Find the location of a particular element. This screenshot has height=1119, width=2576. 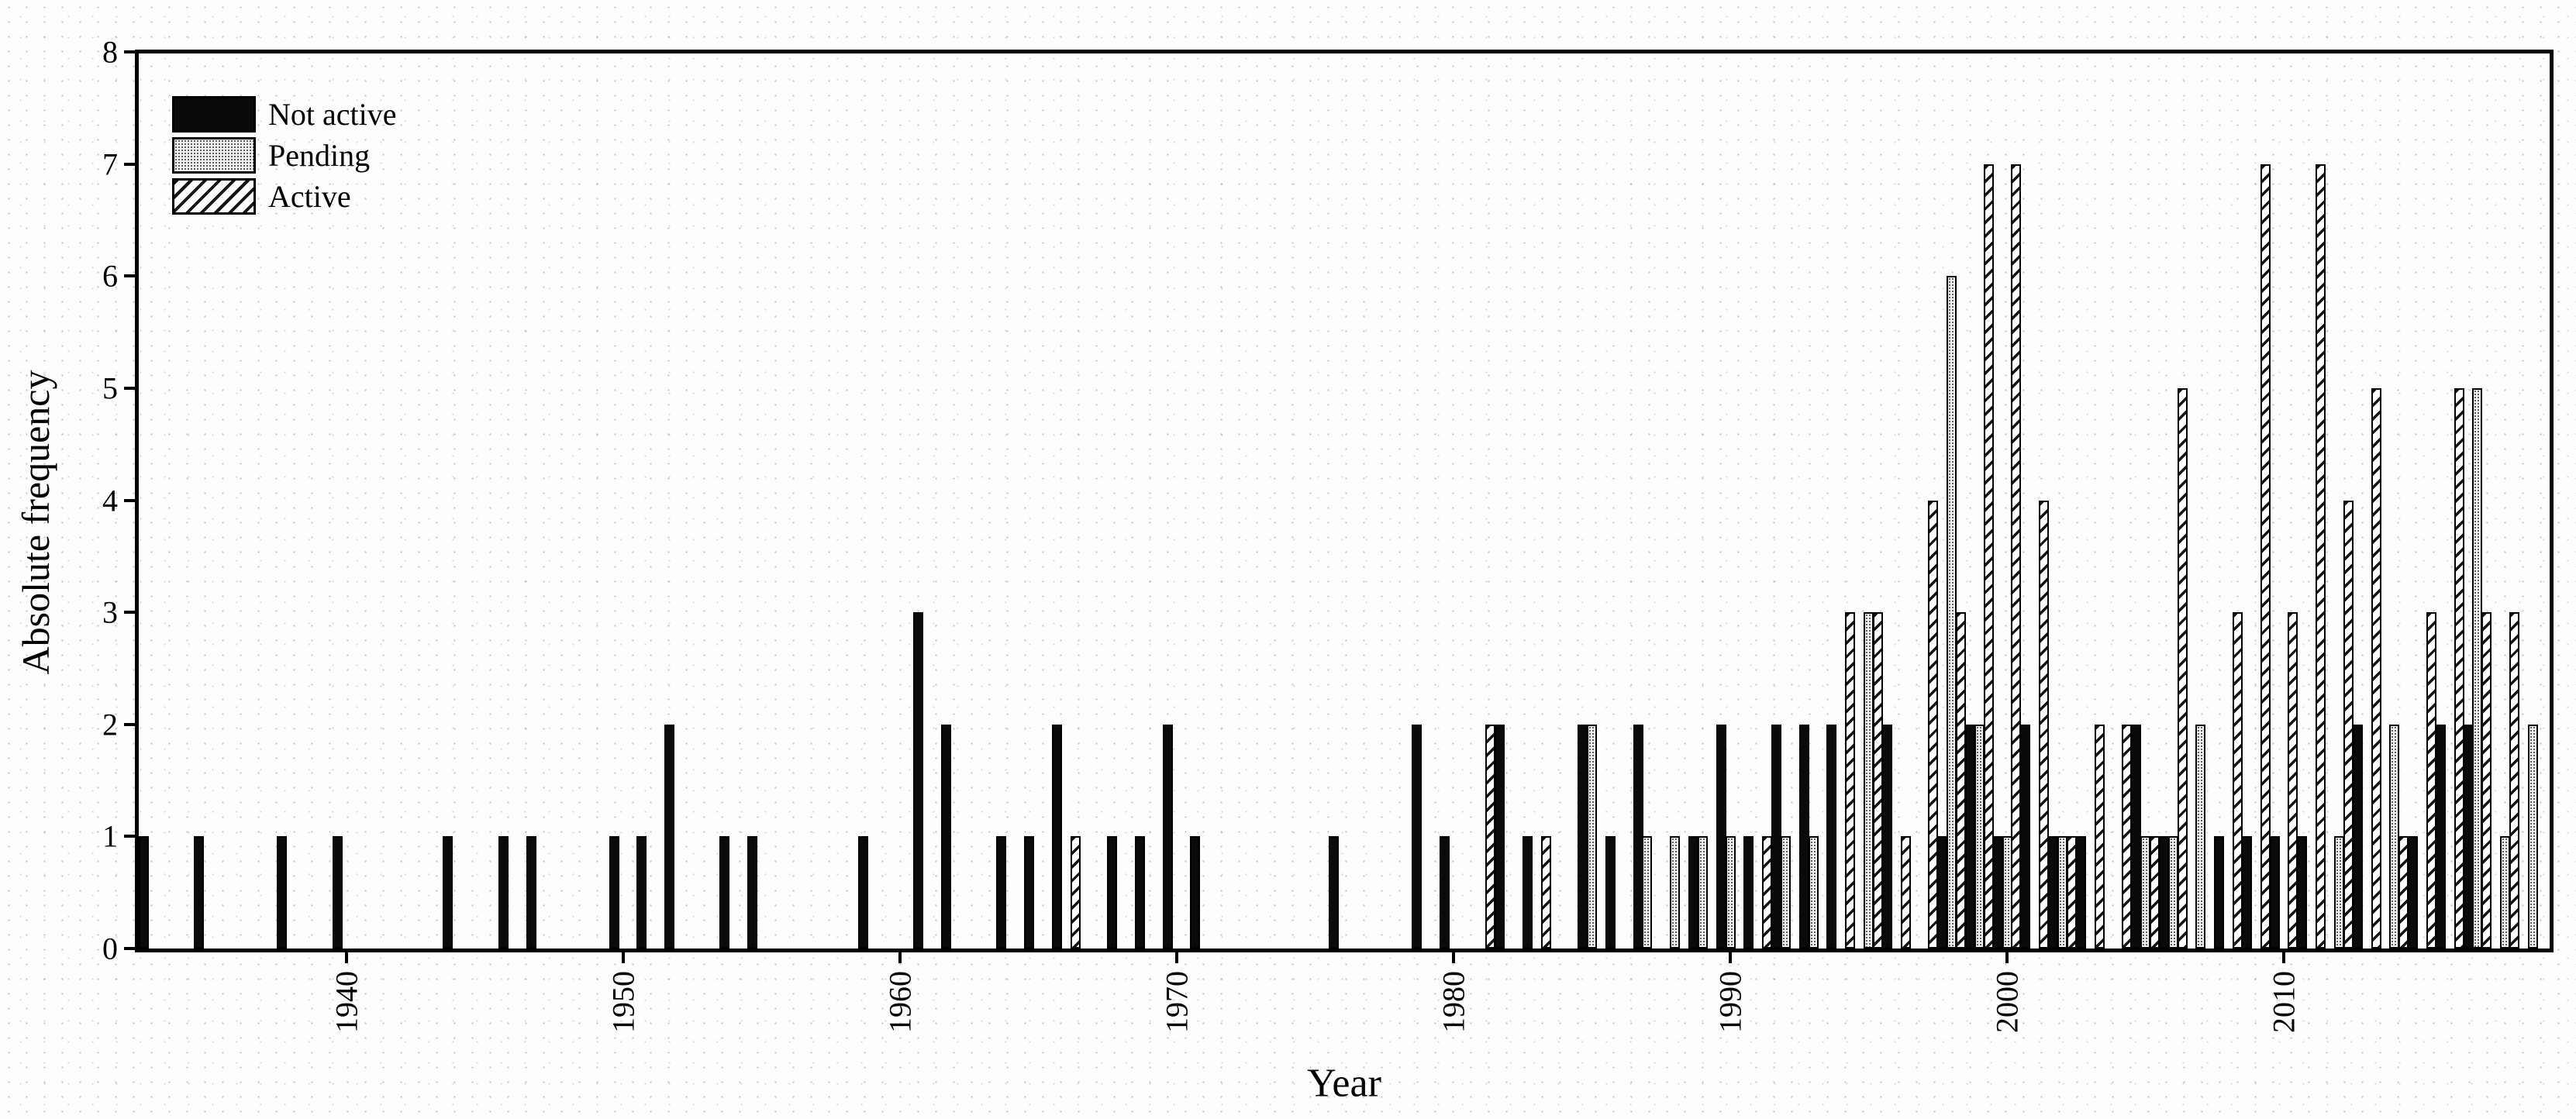

legend: Not active Pending Active is located at coordinates (284, 157).